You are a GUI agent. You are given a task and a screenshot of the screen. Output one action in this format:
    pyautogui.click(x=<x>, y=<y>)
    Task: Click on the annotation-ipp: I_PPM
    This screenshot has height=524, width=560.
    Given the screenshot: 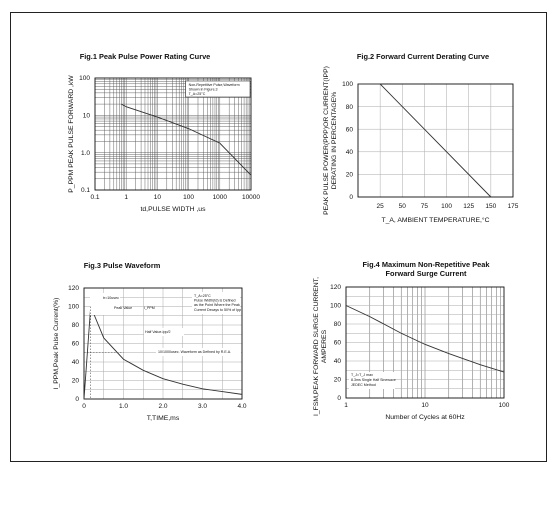 What is the action you would take?
    pyautogui.click(x=149, y=308)
    